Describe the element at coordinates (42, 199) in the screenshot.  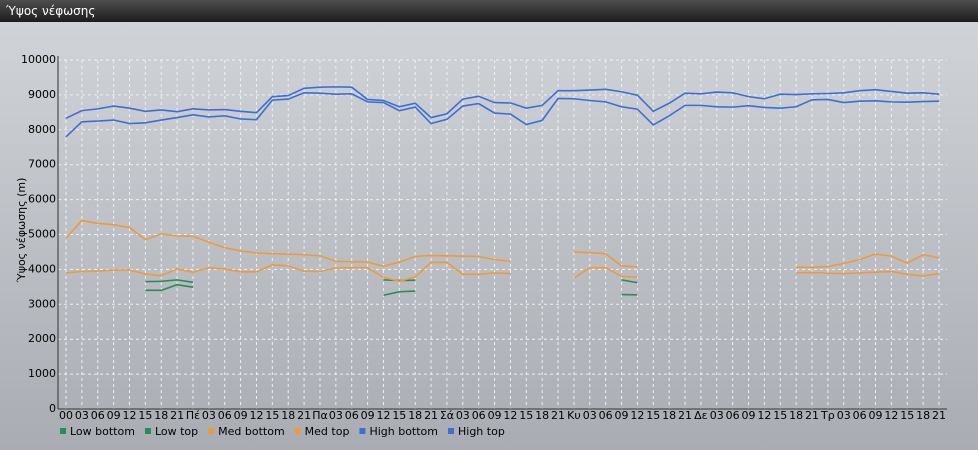
I see `y-tick-label: 6000` at that location.